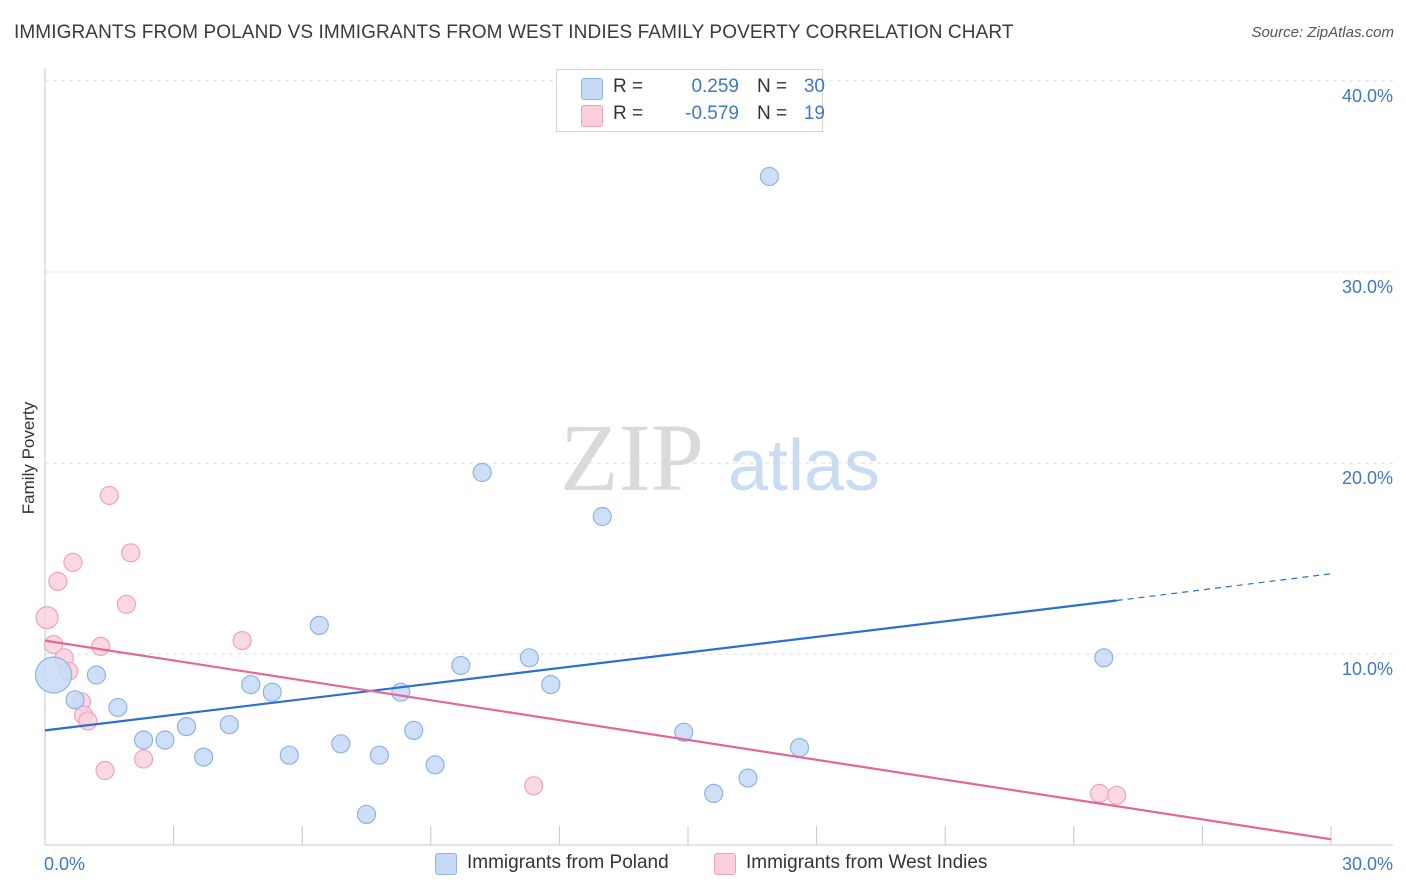 Image resolution: width=1406 pixels, height=892 pixels. I want to click on bottom-legend-poland-label: Immigrants from Poland, so click(568, 862).